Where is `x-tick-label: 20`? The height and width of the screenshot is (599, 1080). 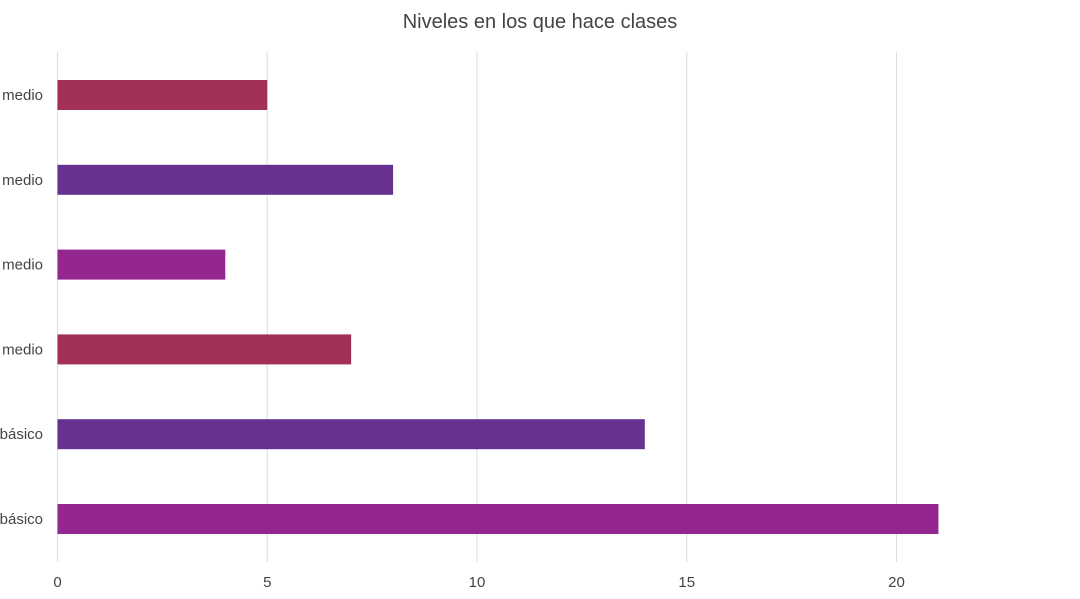
x-tick-label: 20 is located at coordinates (896, 582).